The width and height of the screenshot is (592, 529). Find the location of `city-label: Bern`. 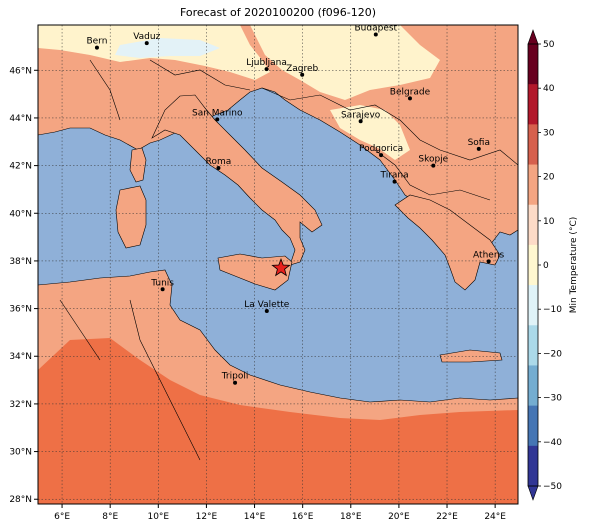

city-label: Bern is located at coordinates (96, 42).